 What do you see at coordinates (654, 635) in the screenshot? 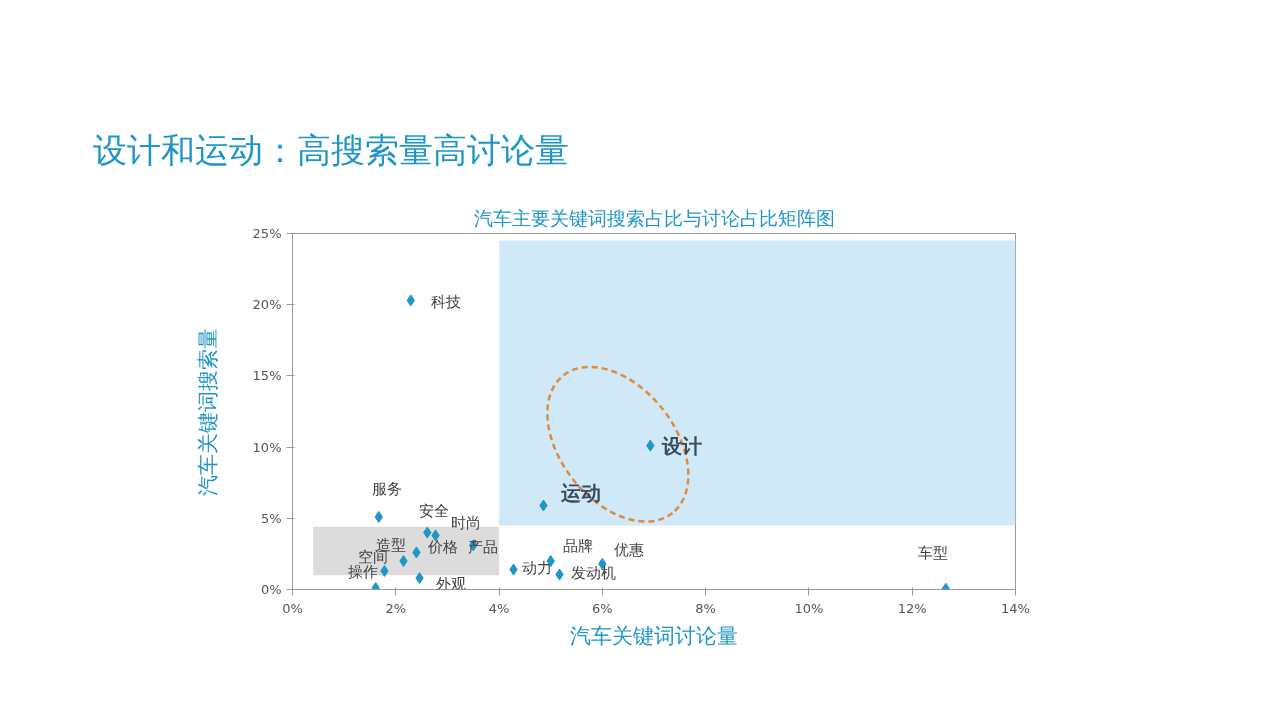
I see `x-axis-title: 汽车关键词讨论量` at bounding box center [654, 635].